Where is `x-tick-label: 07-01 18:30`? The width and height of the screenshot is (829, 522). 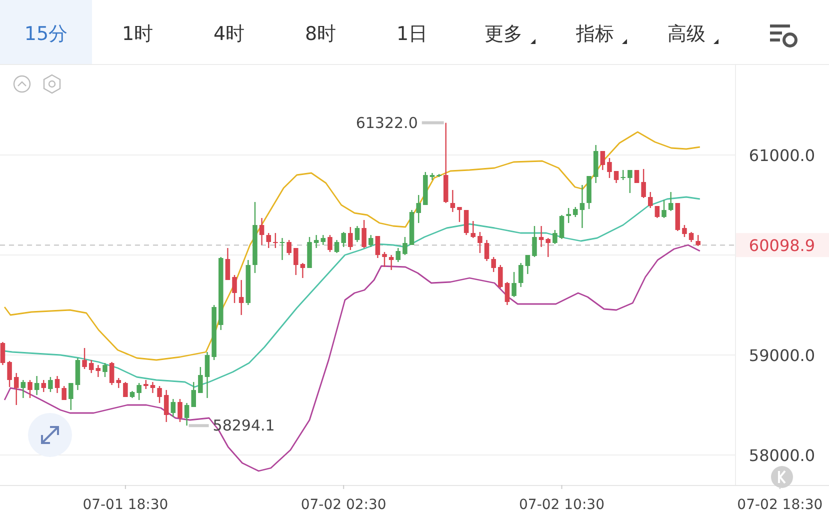
x-tick-label: 07-01 18:30 is located at coordinates (125, 505).